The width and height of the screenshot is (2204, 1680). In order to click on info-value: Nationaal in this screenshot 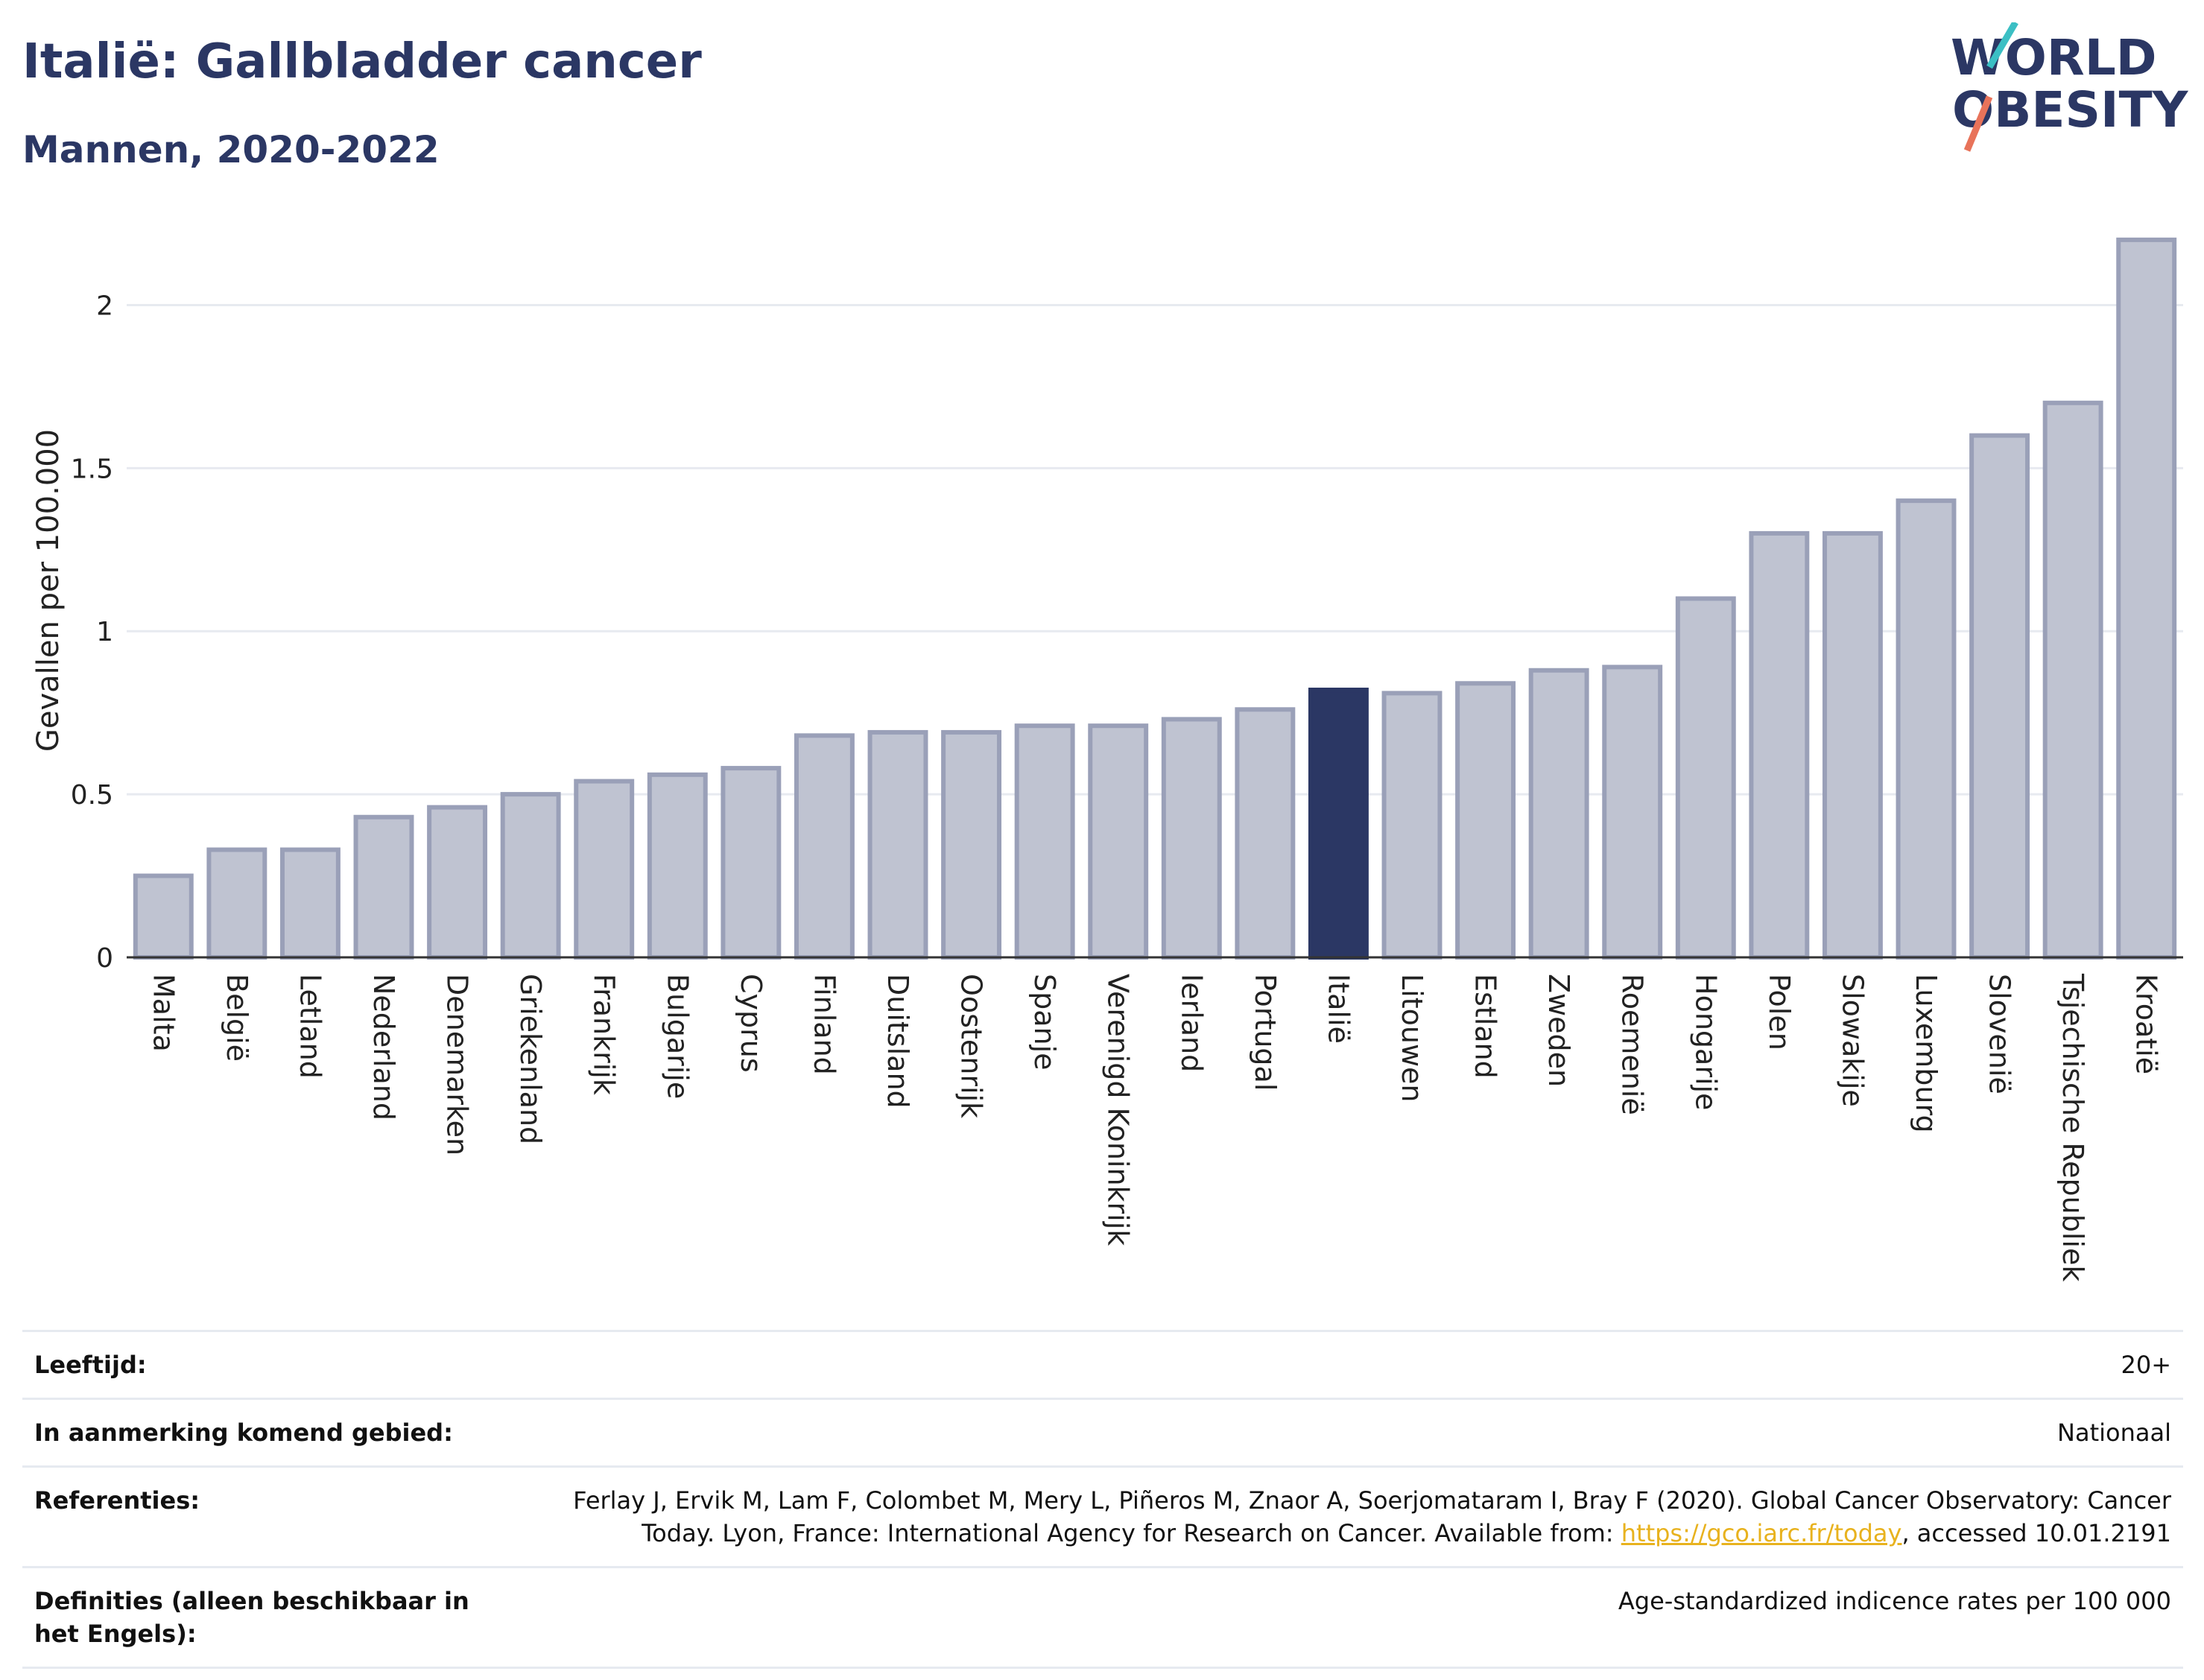, I will do `click(2114, 1433)`.